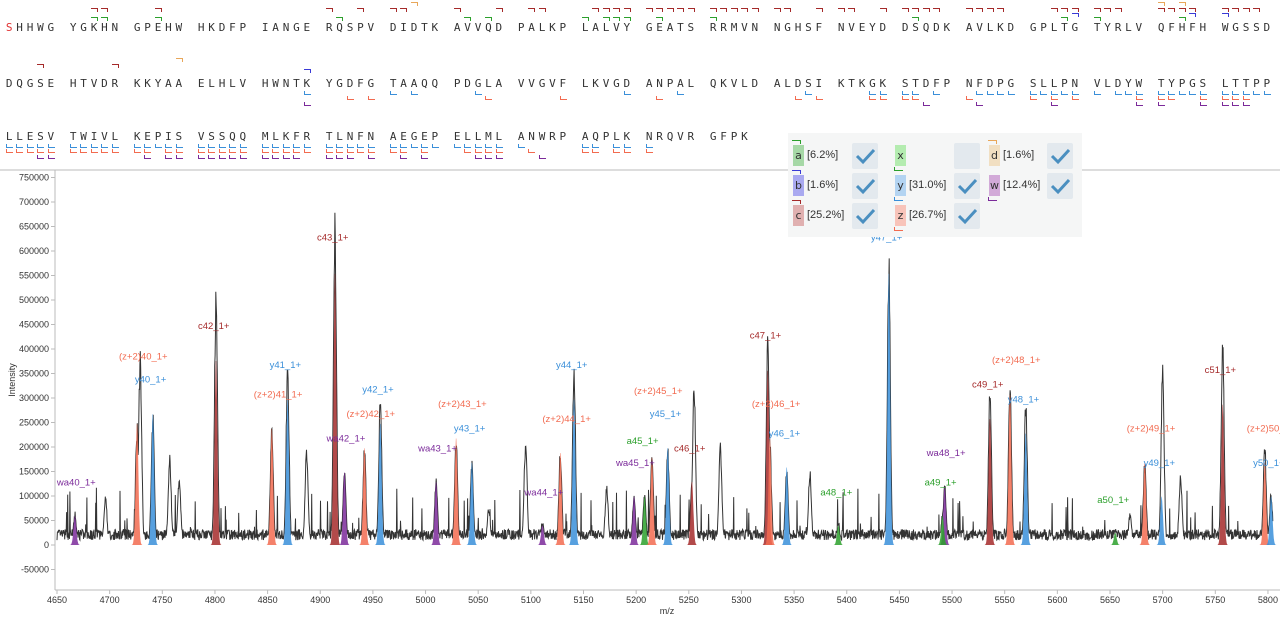 The image size is (1280, 620). Describe the element at coordinates (31, 27) in the screenshot. I see `sequence-group: SHHWG` at that location.